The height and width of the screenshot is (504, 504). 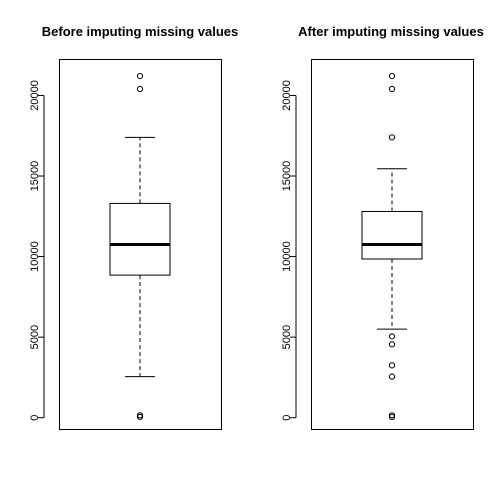 I want to click on y-tick-label-before: 15000, so click(x=35, y=176).